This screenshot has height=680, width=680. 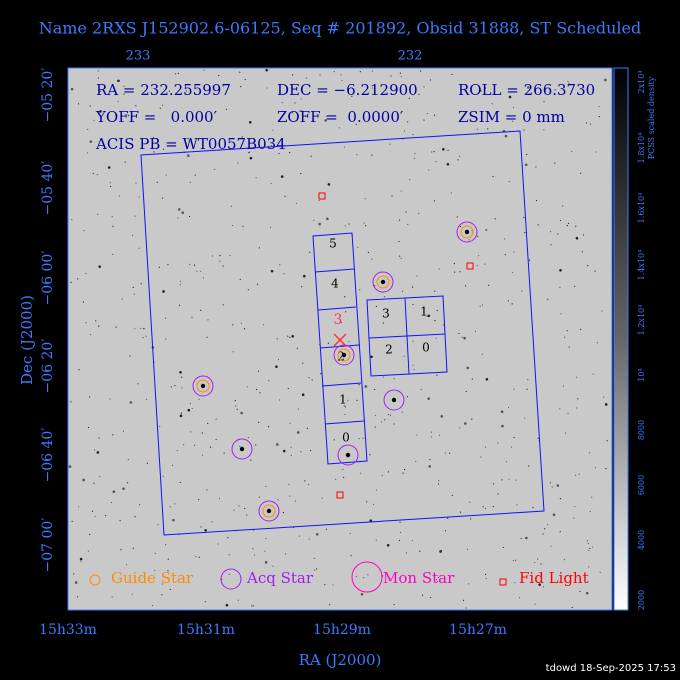 I want to click on colorbar-tick-label: 1.6x10⁴, so click(x=641, y=208).